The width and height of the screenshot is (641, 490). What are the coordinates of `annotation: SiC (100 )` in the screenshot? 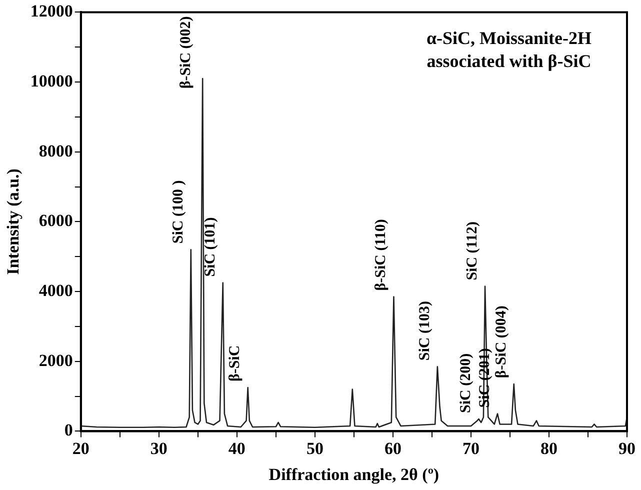 It's located at (178, 212).